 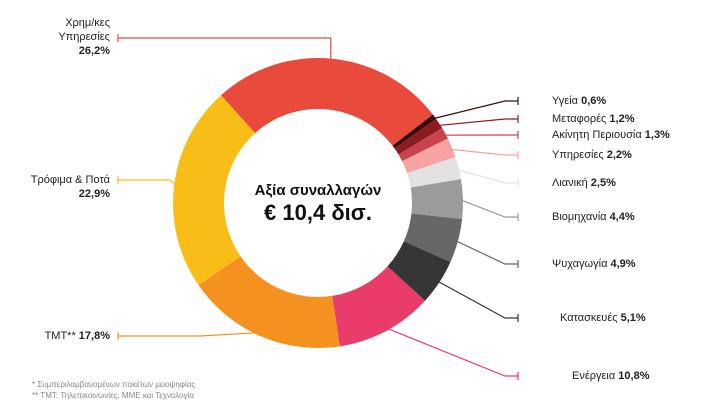 What do you see at coordinates (619, 155) in the screenshot?
I see `value-label: 2,2%` at bounding box center [619, 155].